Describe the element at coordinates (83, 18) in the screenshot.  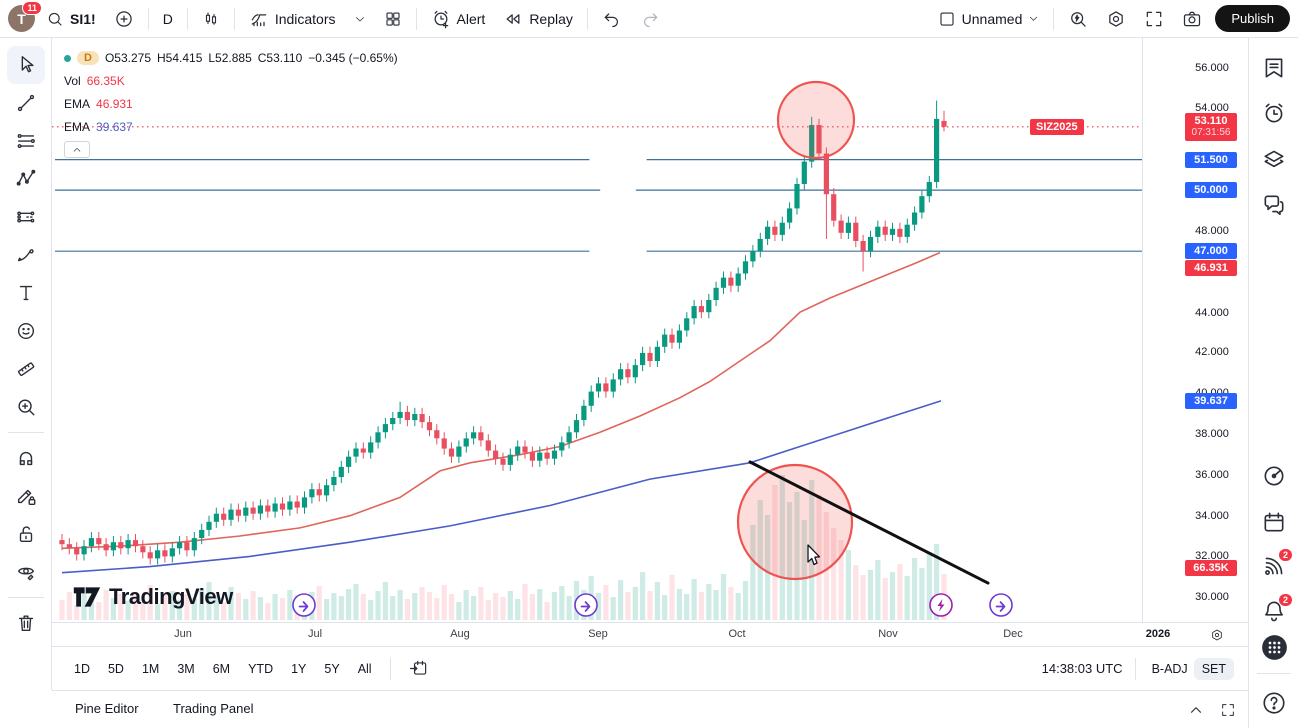
I see `symbol-name: SI1!` at that location.